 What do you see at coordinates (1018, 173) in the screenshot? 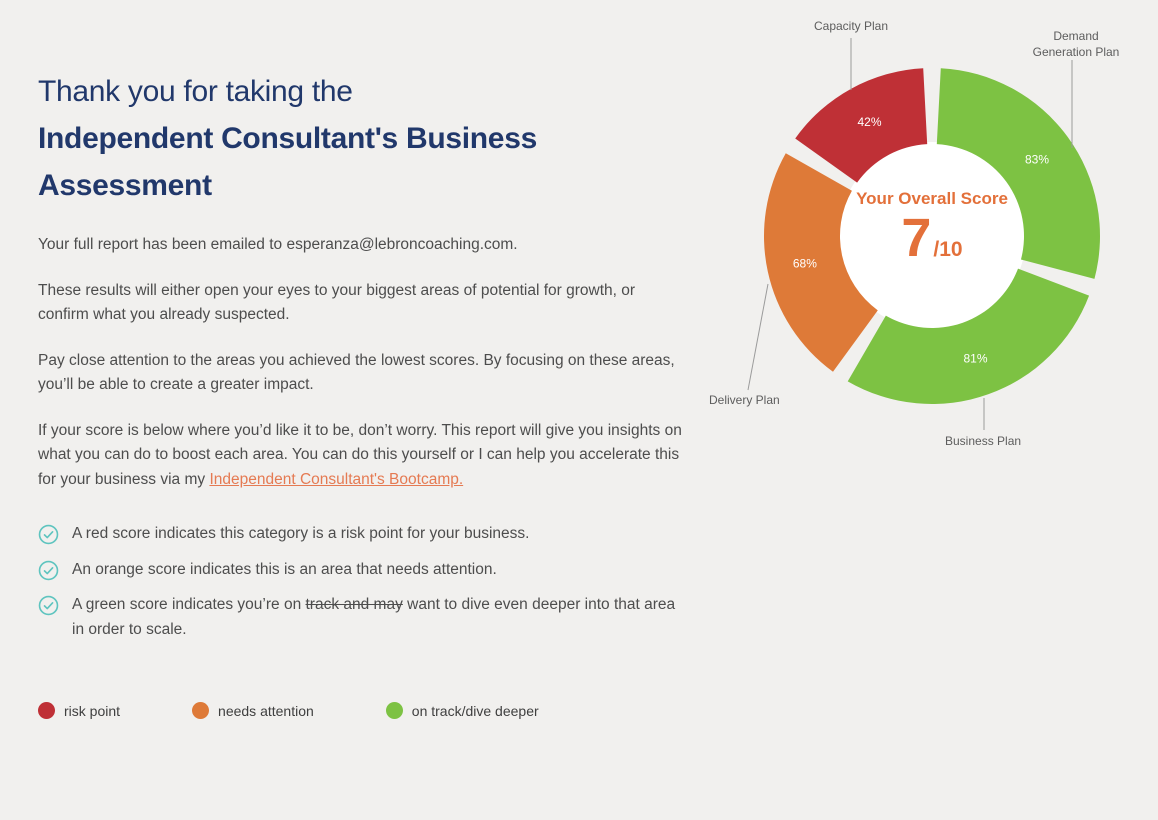
I see `donut-segment-demand-generation-plan` at bounding box center [1018, 173].